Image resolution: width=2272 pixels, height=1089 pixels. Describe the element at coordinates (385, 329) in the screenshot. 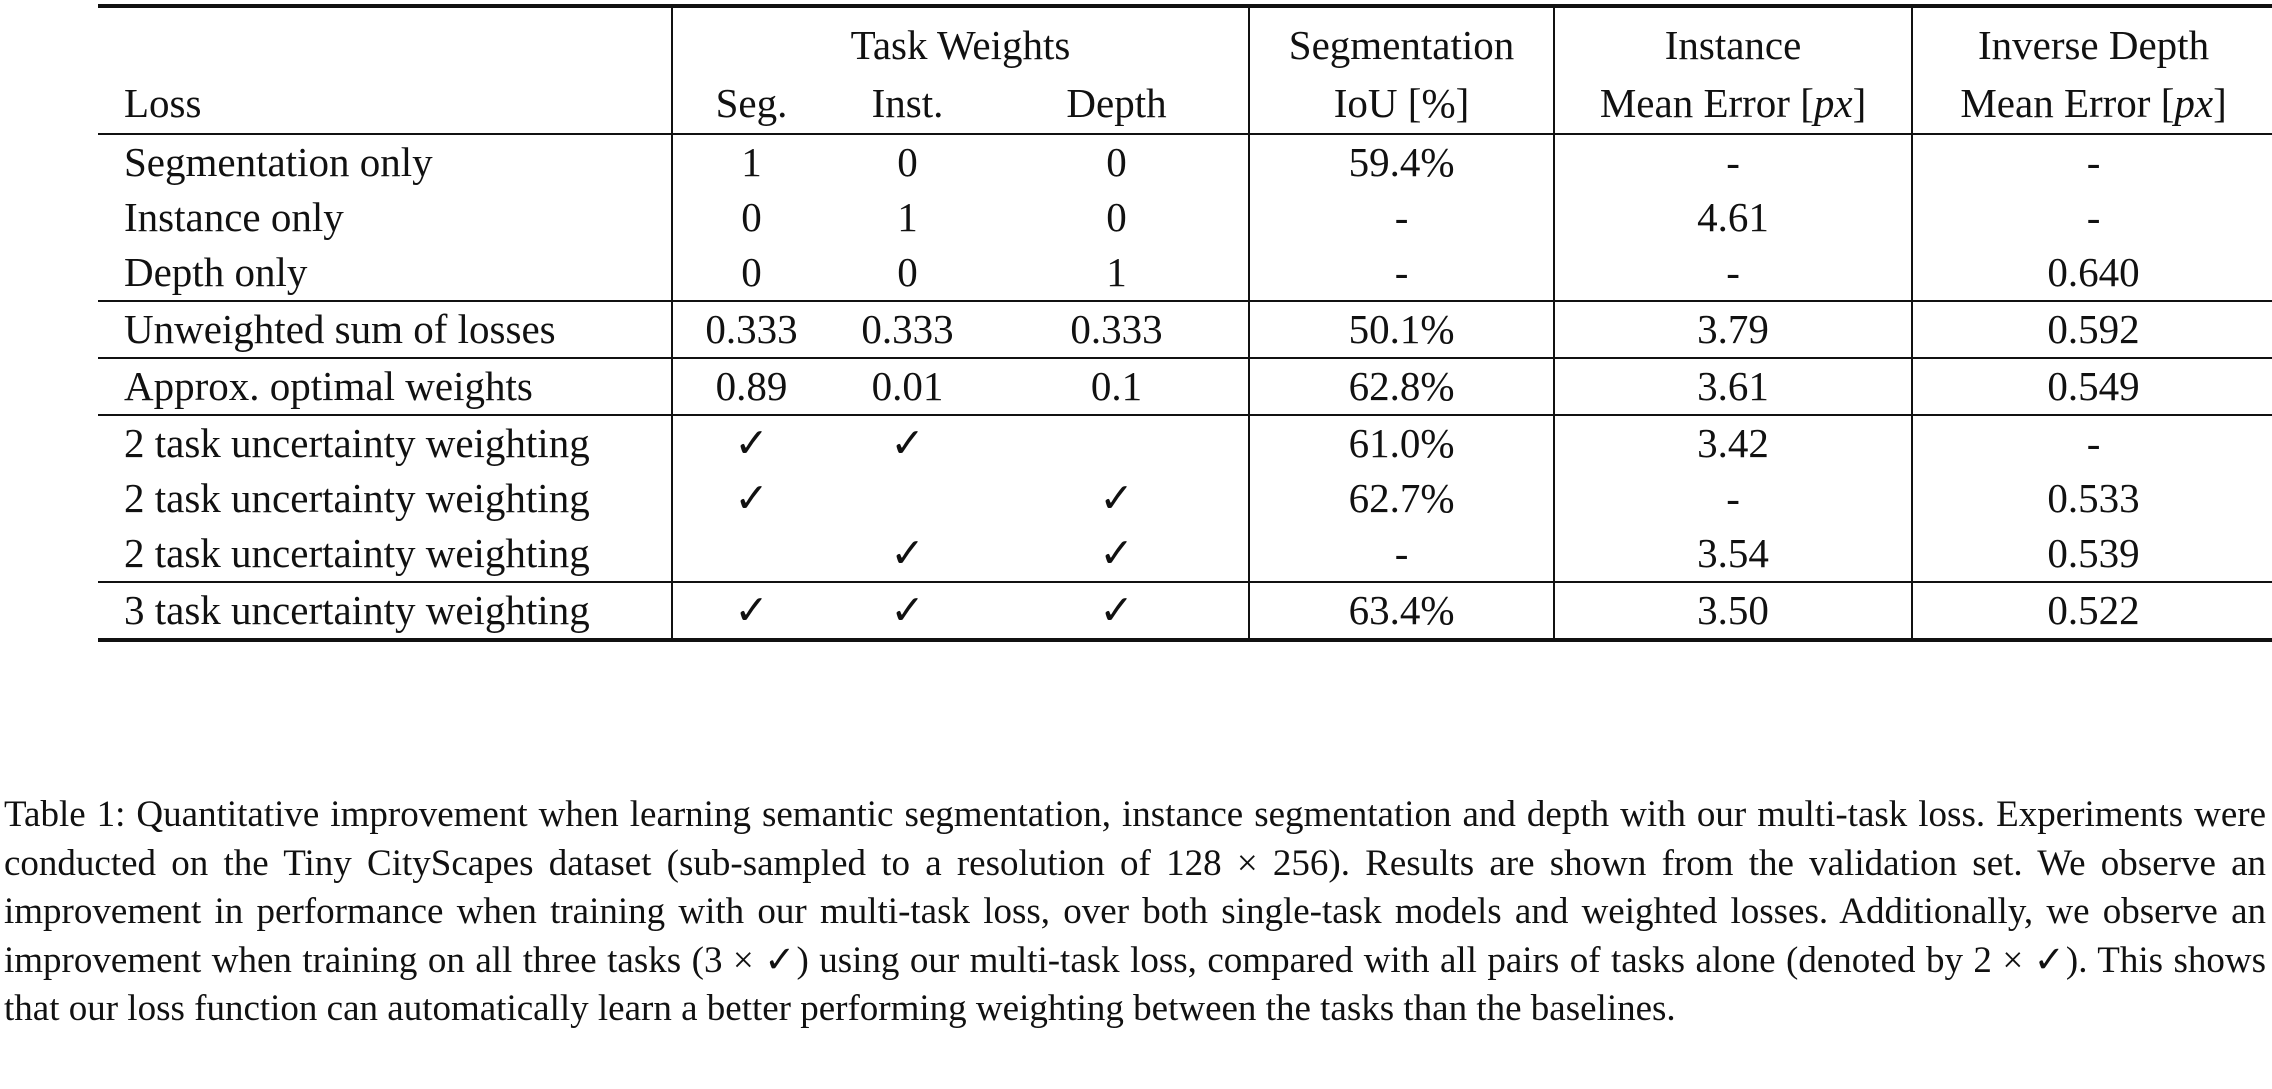

I see `cell-loss: Unweighted sum of losses` at that location.